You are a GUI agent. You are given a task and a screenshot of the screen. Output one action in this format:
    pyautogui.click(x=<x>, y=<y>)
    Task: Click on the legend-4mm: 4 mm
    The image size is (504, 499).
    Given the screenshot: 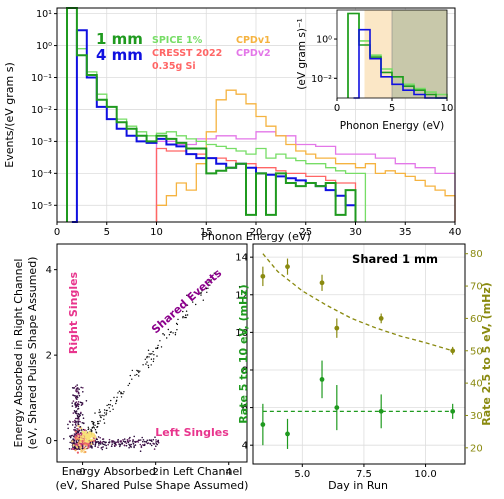 What is the action you would take?
    pyautogui.click(x=119, y=55)
    